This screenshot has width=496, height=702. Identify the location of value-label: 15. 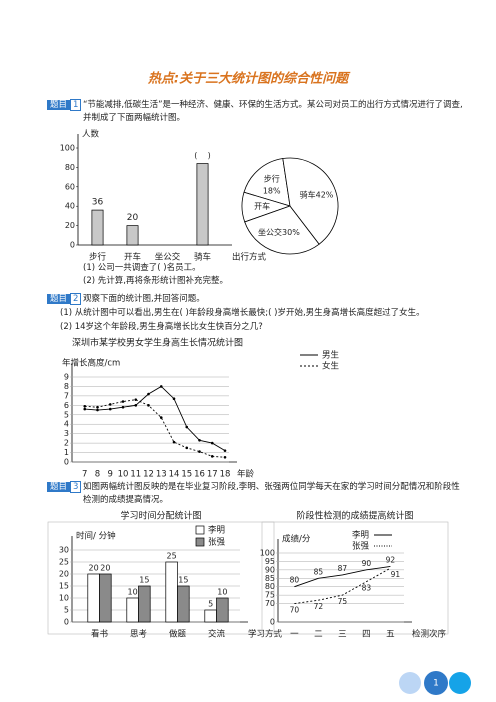
(144, 580).